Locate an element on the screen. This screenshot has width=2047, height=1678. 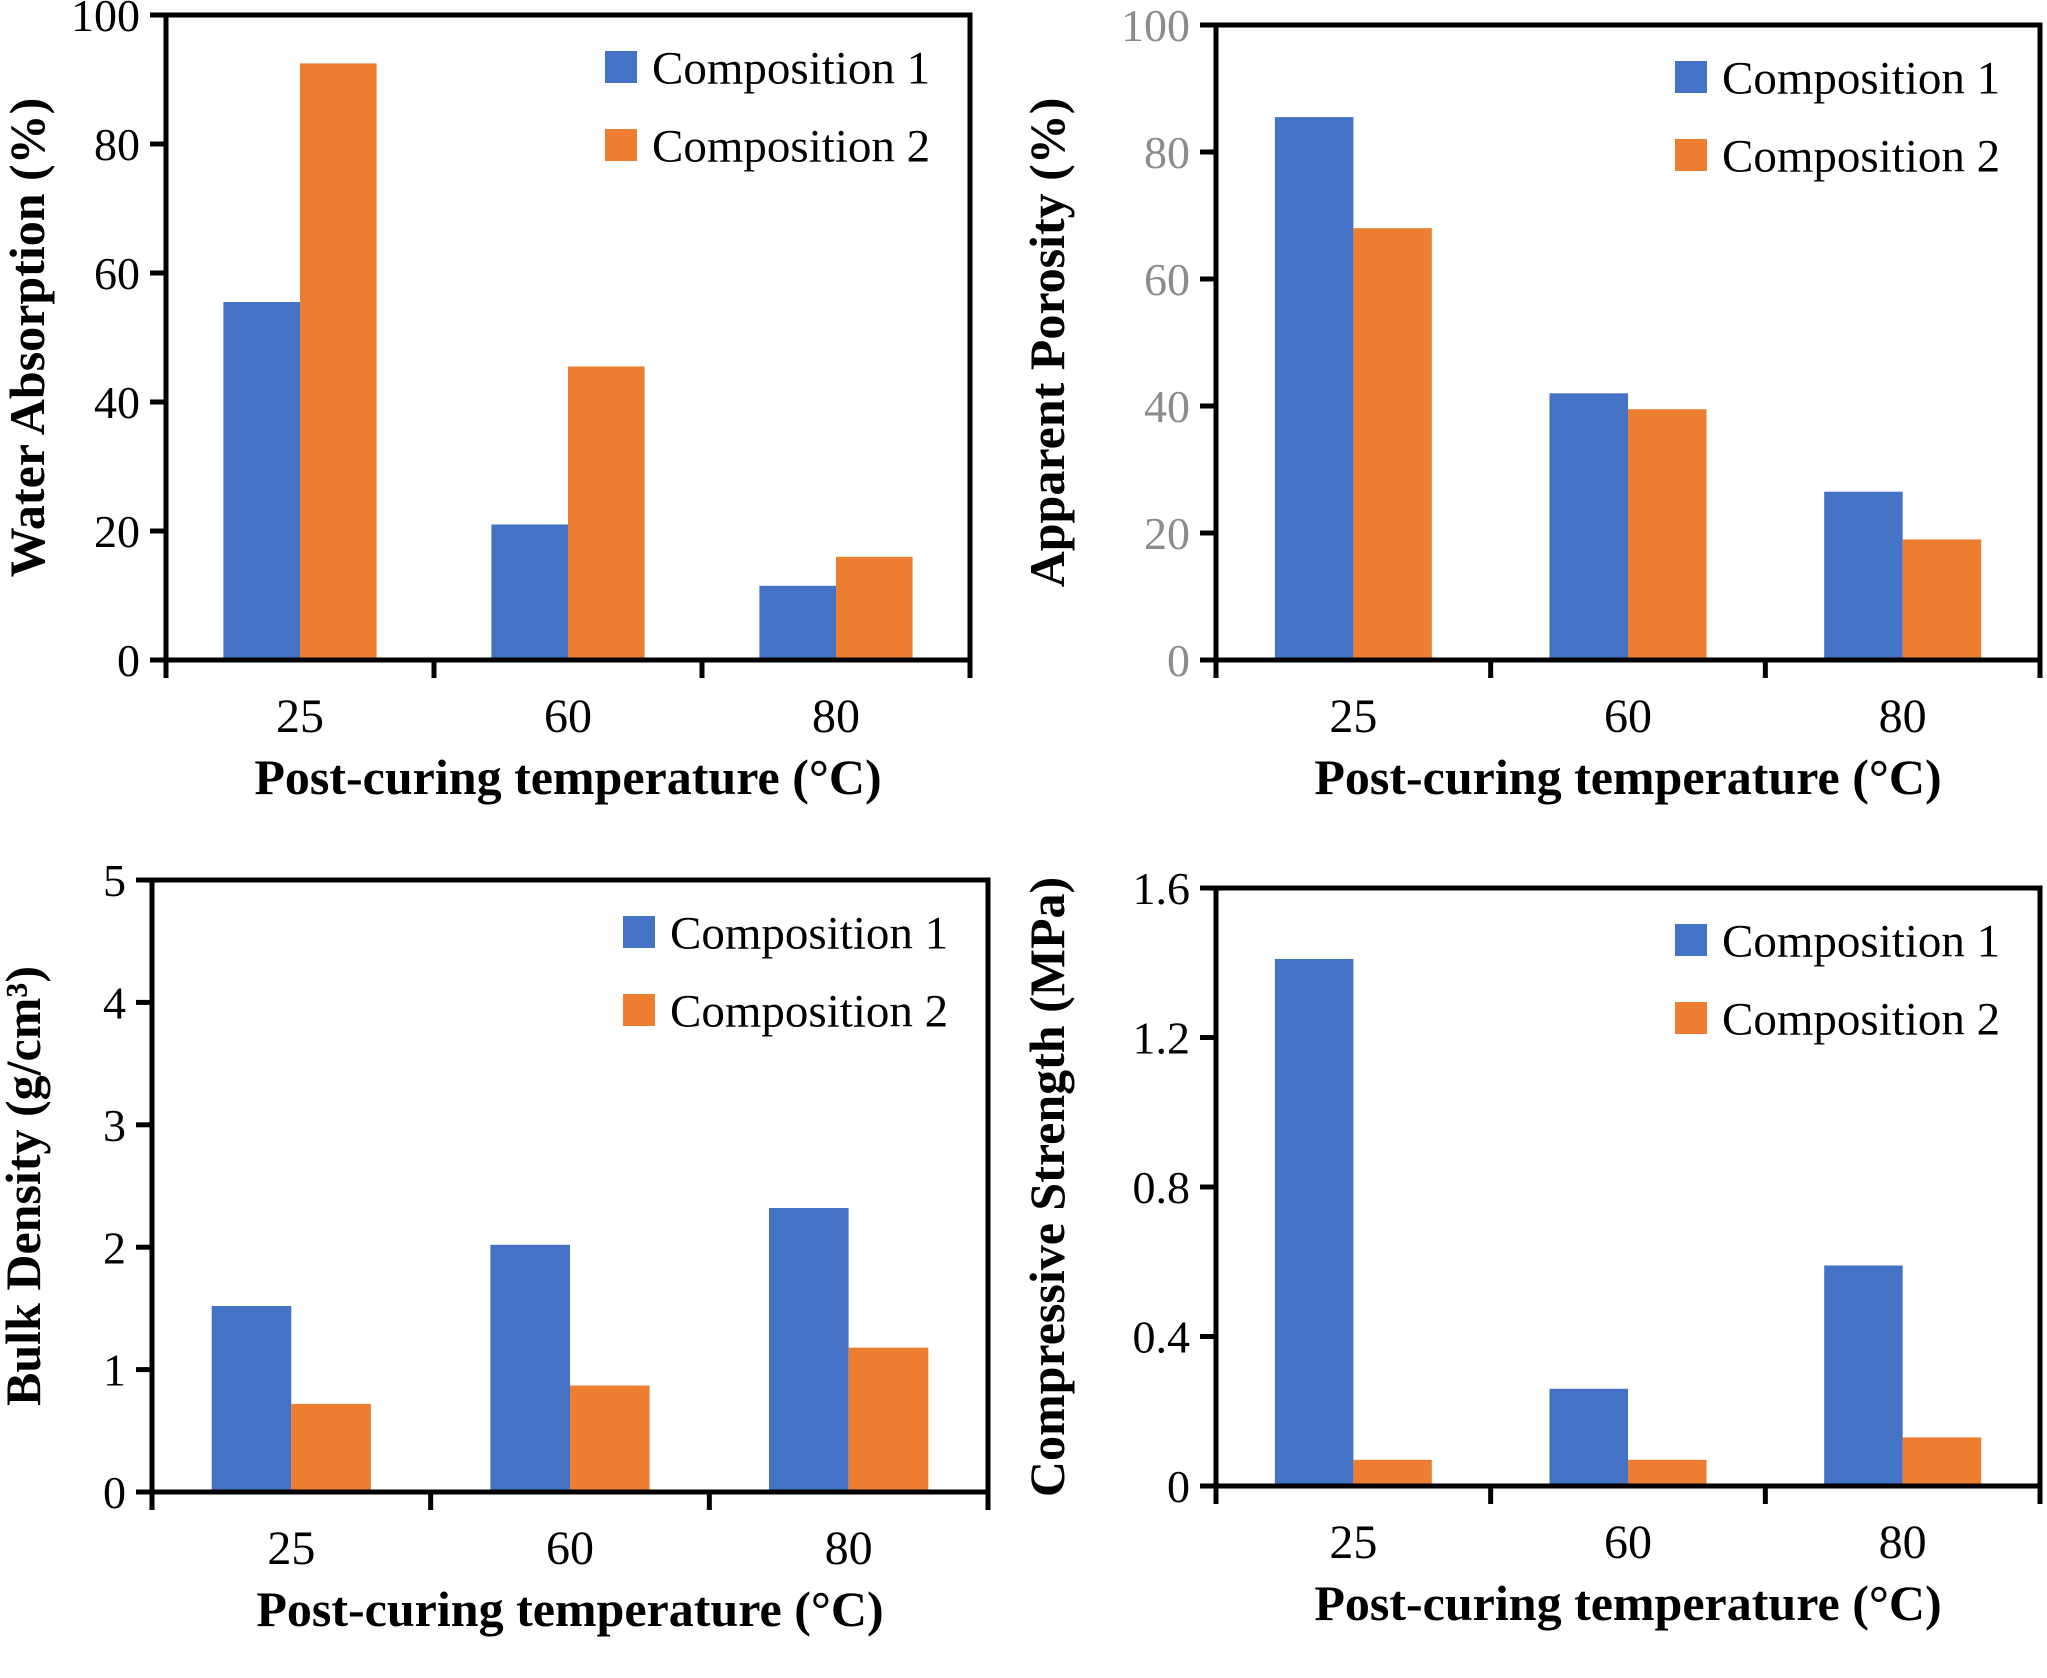
y-tick-label: 1.6 is located at coordinates (1162, 888).